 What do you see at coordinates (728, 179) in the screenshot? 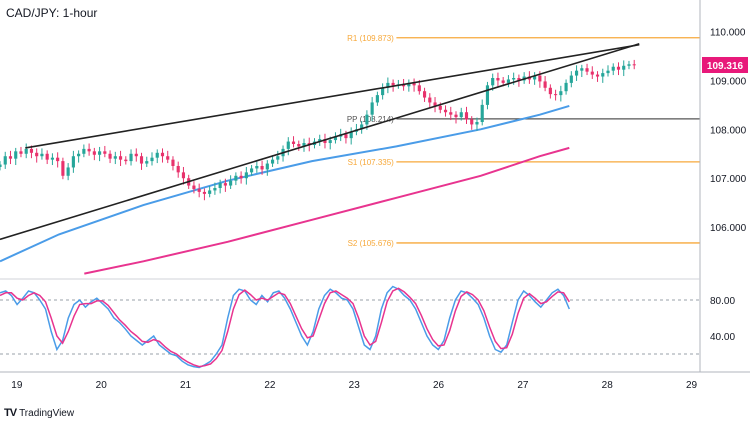
I see `price-tick-label: 107.000` at bounding box center [728, 179].